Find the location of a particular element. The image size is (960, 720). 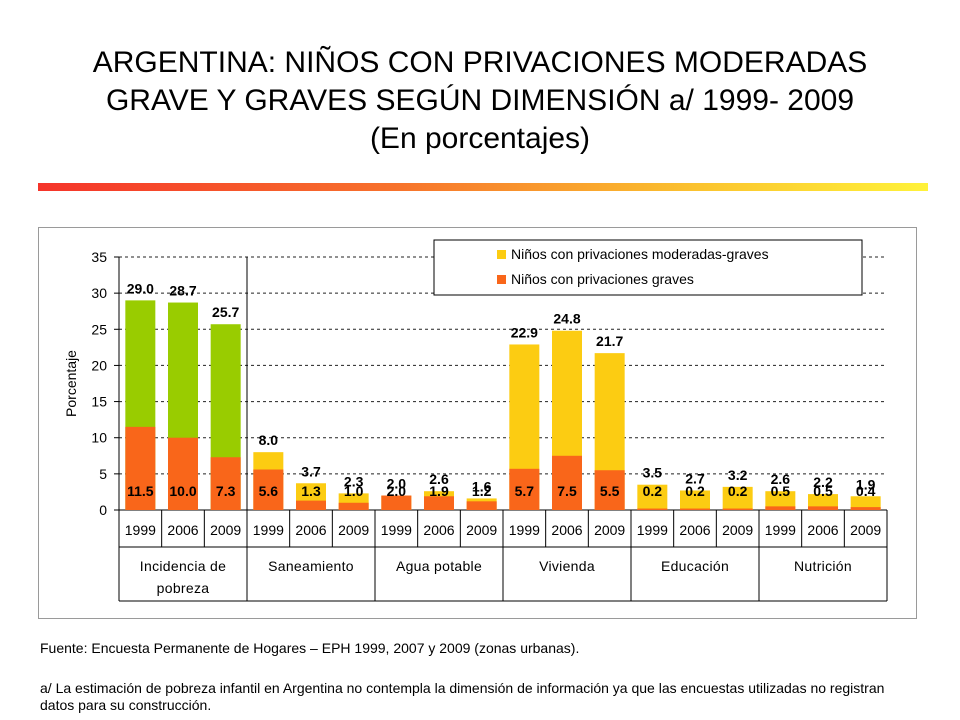

severe-value-label: 5.7 is located at coordinates (525, 491).